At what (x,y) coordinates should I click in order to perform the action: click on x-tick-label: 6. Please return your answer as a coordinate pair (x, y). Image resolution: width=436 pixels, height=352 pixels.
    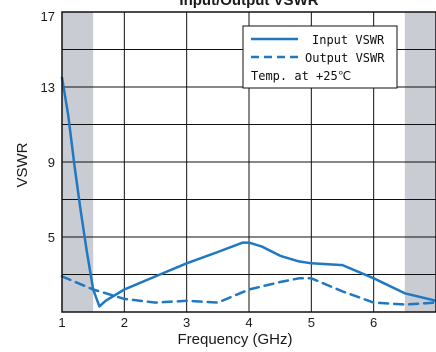
    Looking at the image, I should click on (373, 322).